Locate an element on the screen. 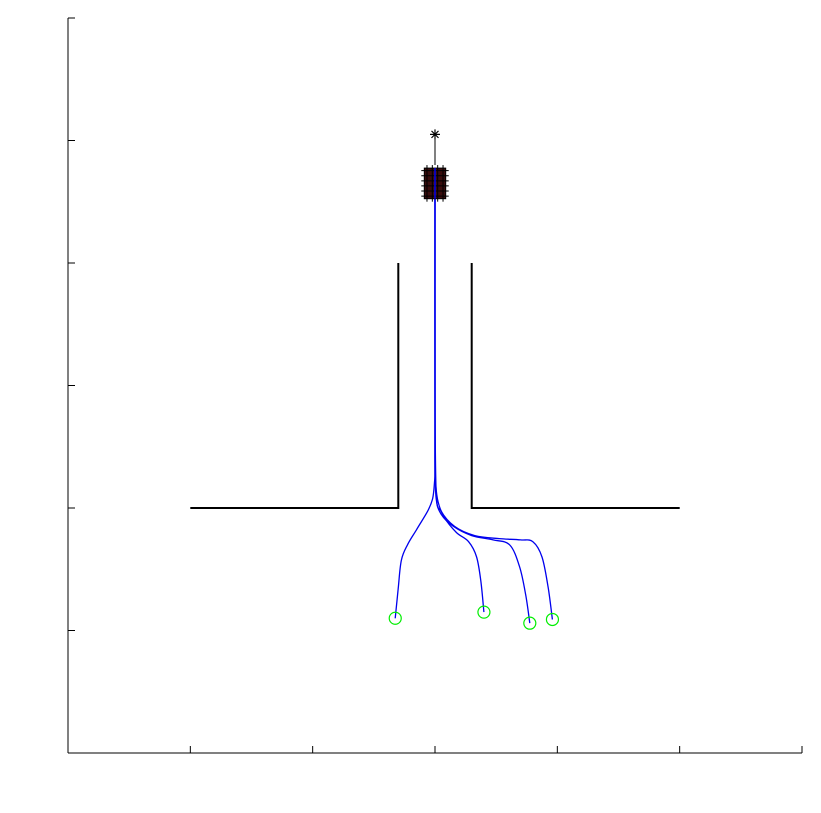 Image resolution: width=821 pixels, height=813 pixels. markers is located at coordinates (474, 379).